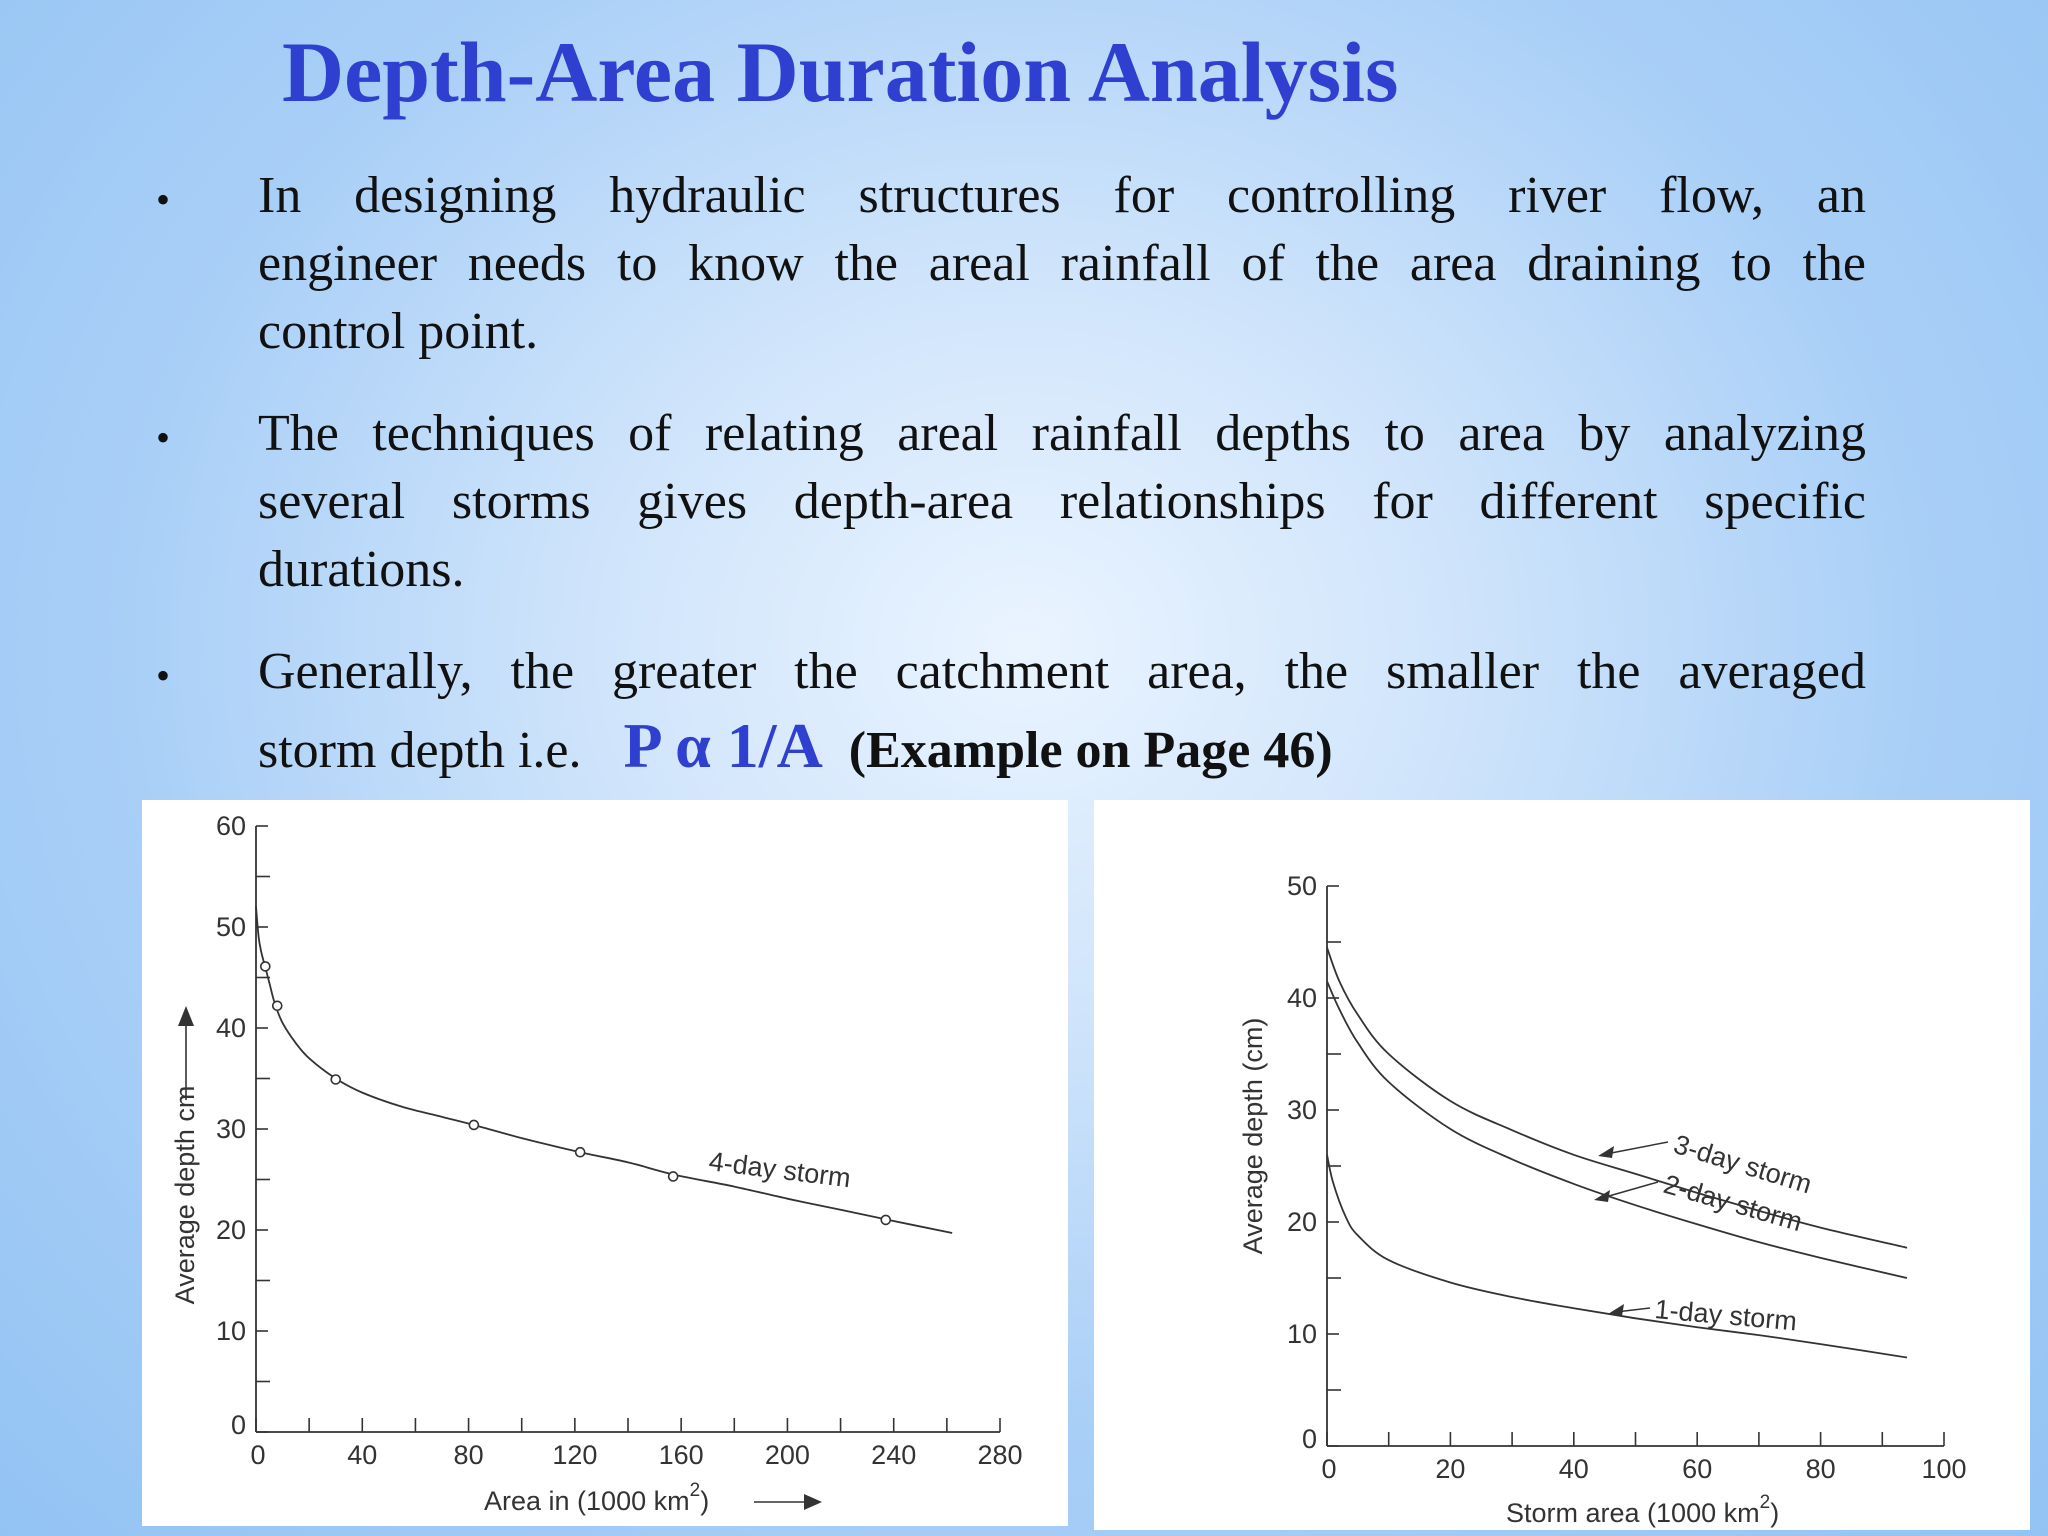  What do you see at coordinates (398, 331) in the screenshot?
I see `bullet-1-line-3: control point.` at bounding box center [398, 331].